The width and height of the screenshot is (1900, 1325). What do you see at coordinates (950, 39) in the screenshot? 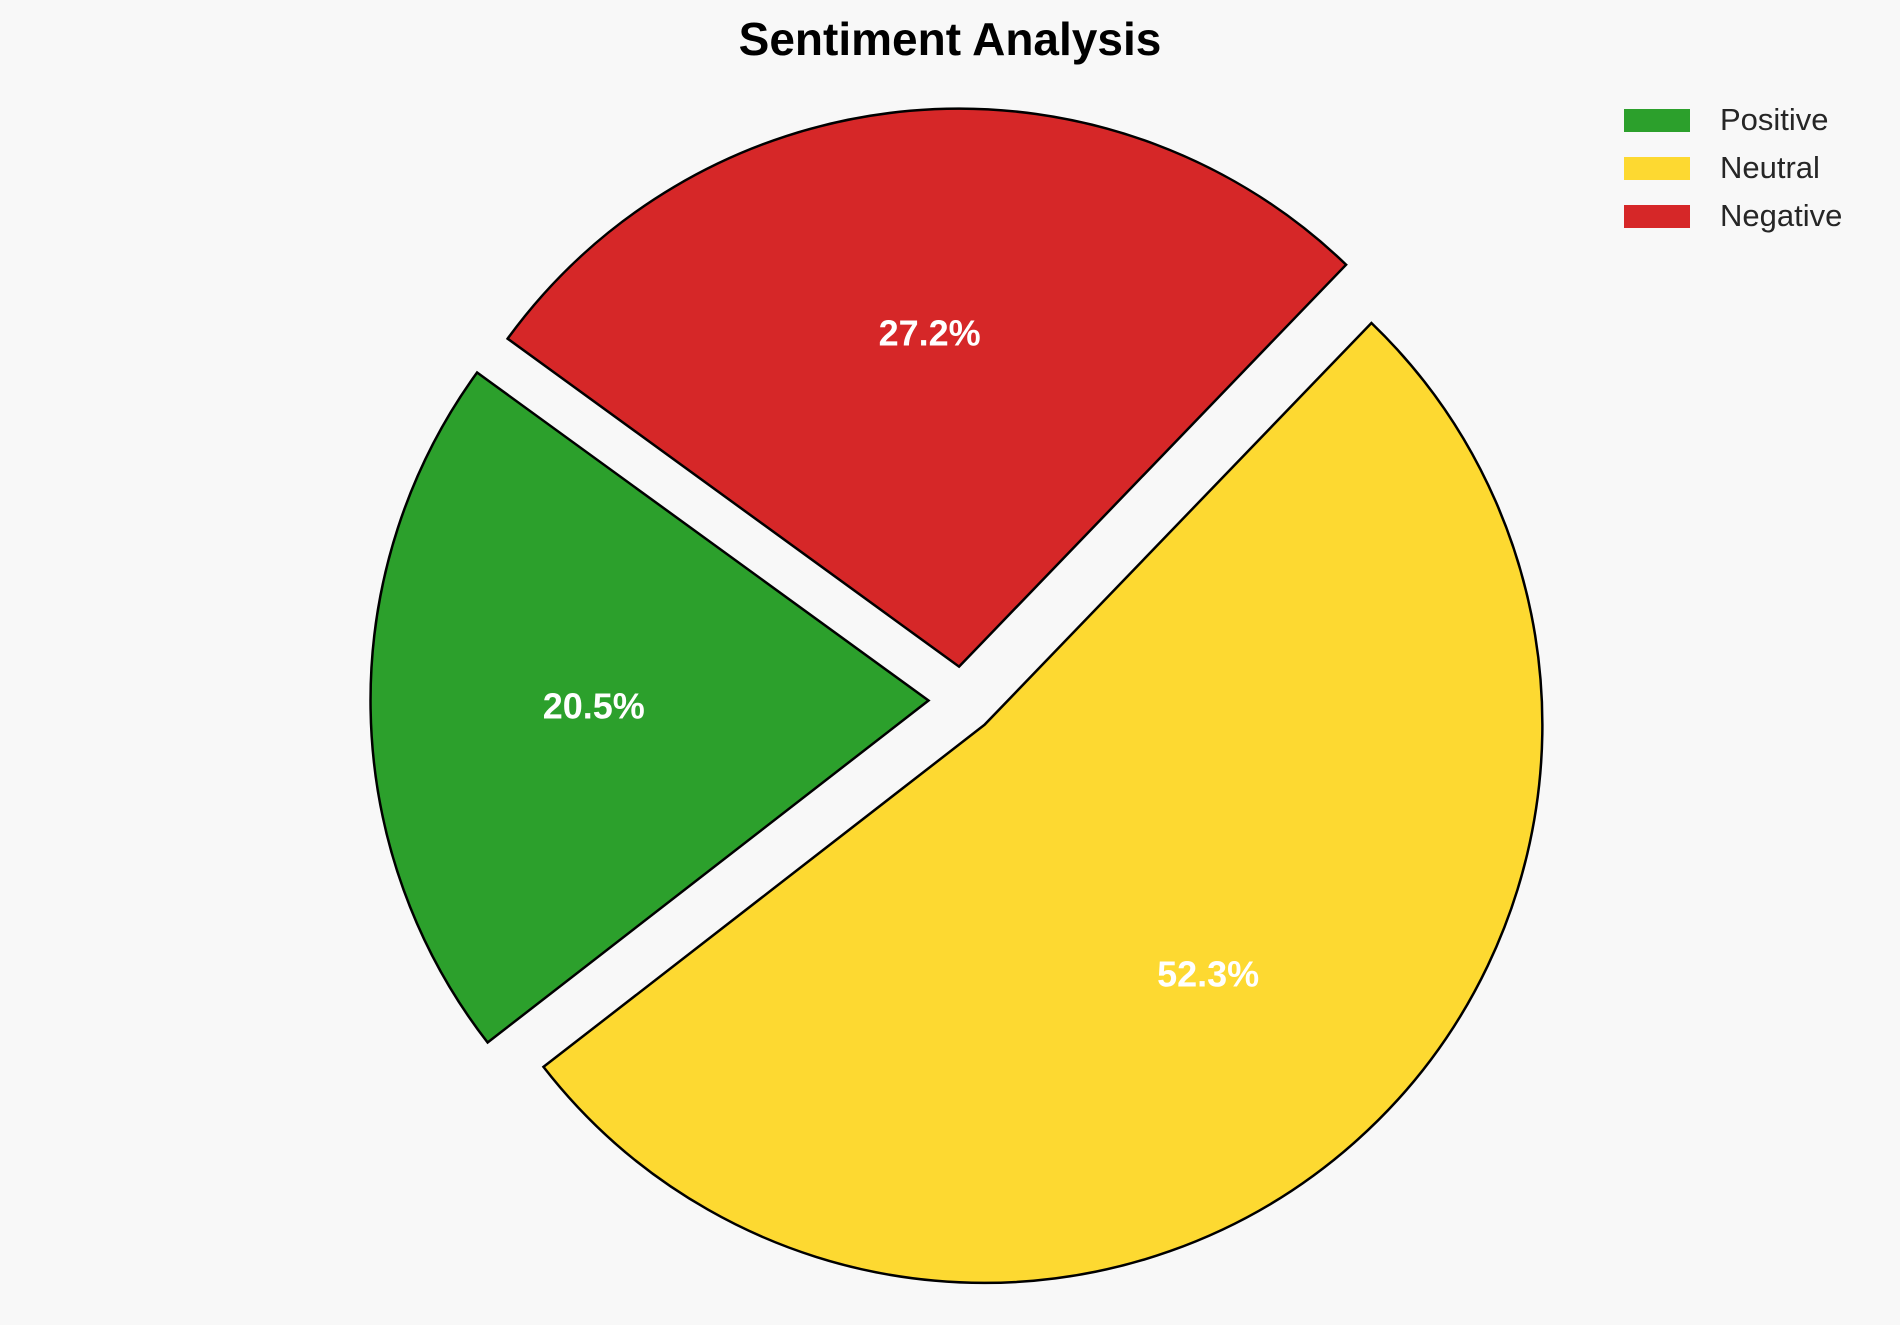
I see `chart-title: Sentiment Analysis` at bounding box center [950, 39].